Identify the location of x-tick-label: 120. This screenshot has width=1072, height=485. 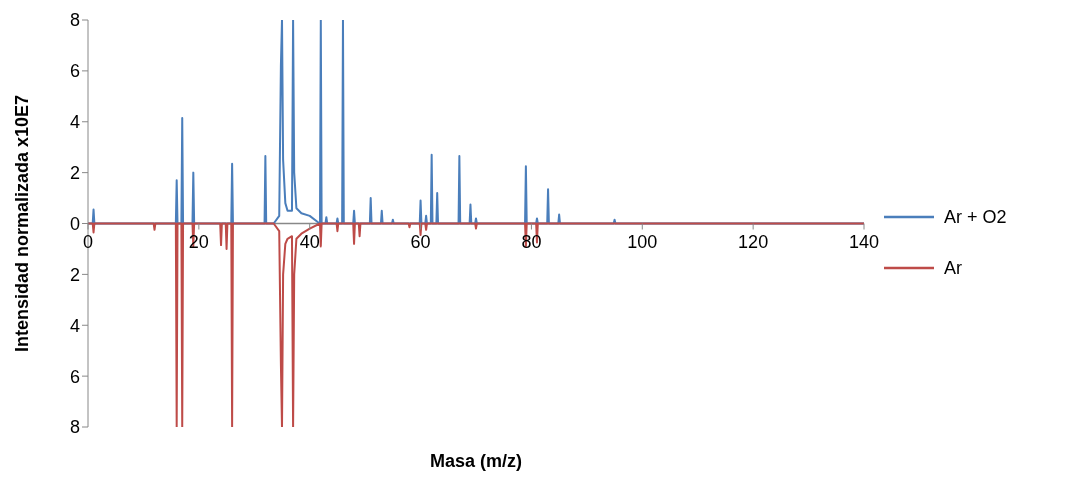
(753, 241).